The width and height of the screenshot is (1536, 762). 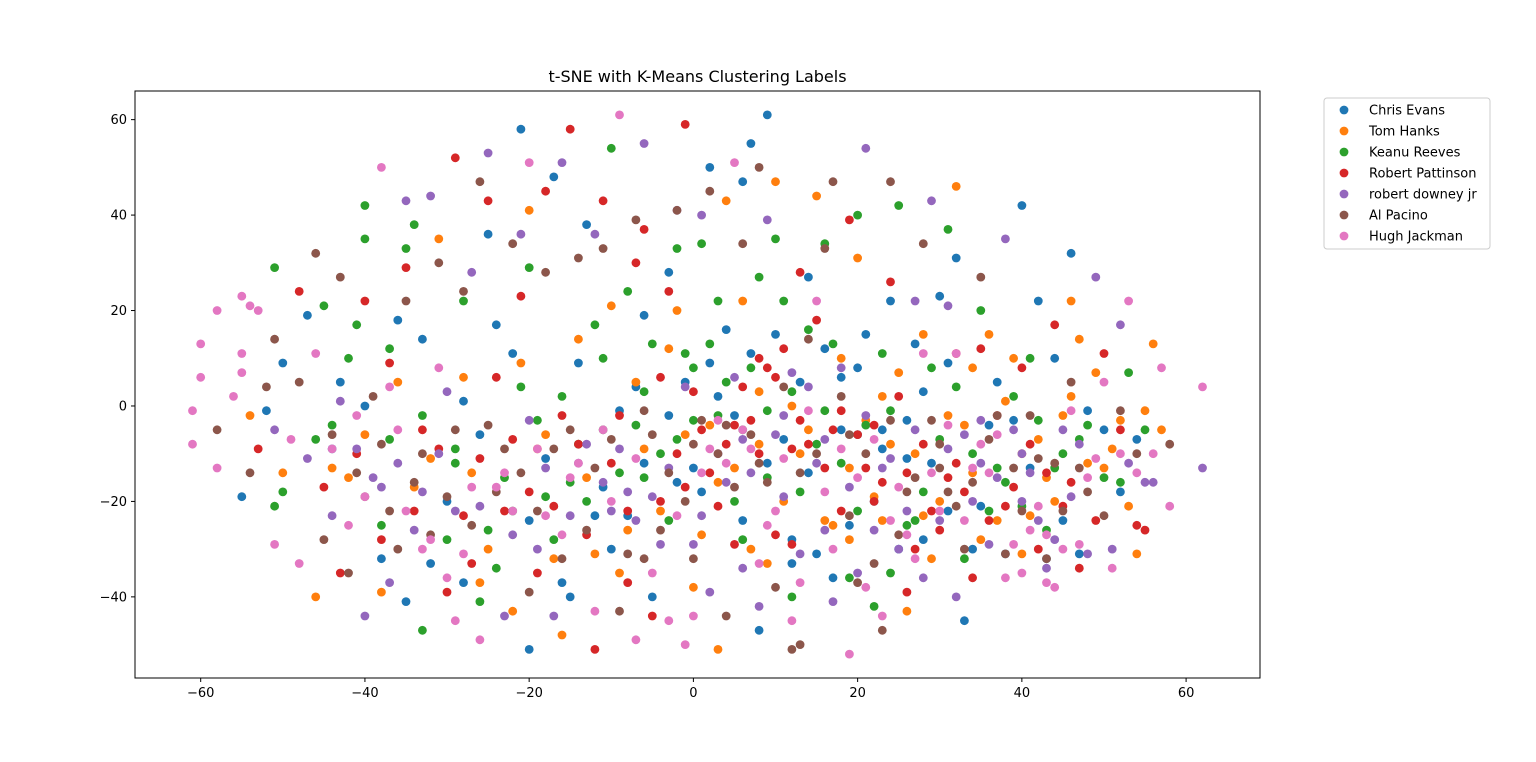 What do you see at coordinates (1404, 132) in the screenshot?
I see `legend-label: Tom Hanks` at bounding box center [1404, 132].